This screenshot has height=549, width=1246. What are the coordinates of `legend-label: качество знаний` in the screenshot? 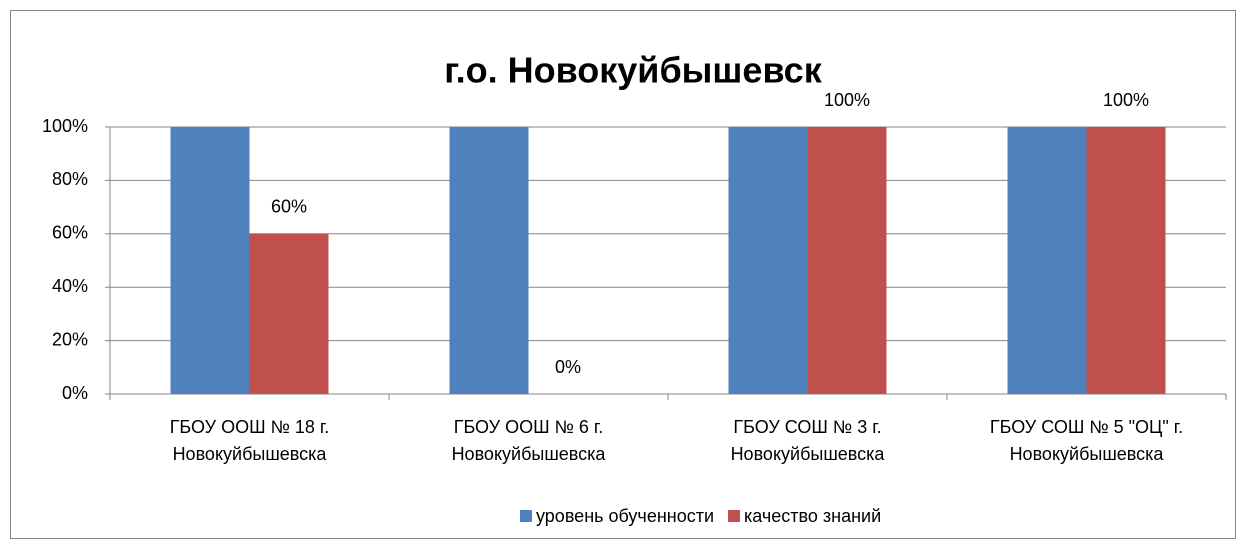 It's located at (812, 516).